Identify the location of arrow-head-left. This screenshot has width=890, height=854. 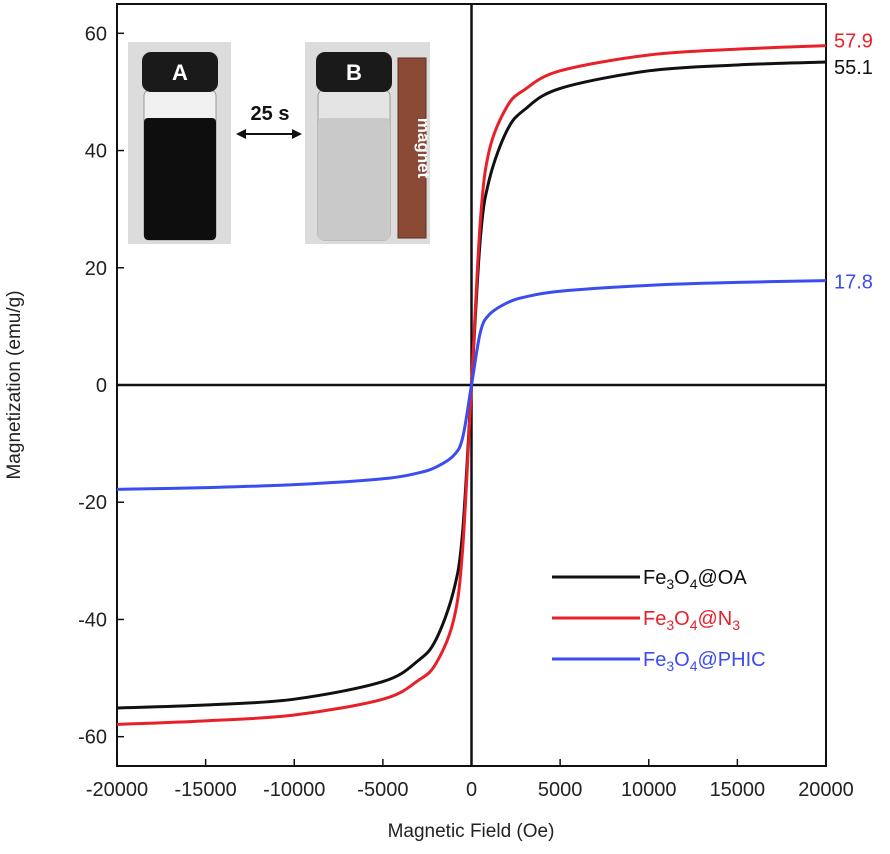
(241, 134).